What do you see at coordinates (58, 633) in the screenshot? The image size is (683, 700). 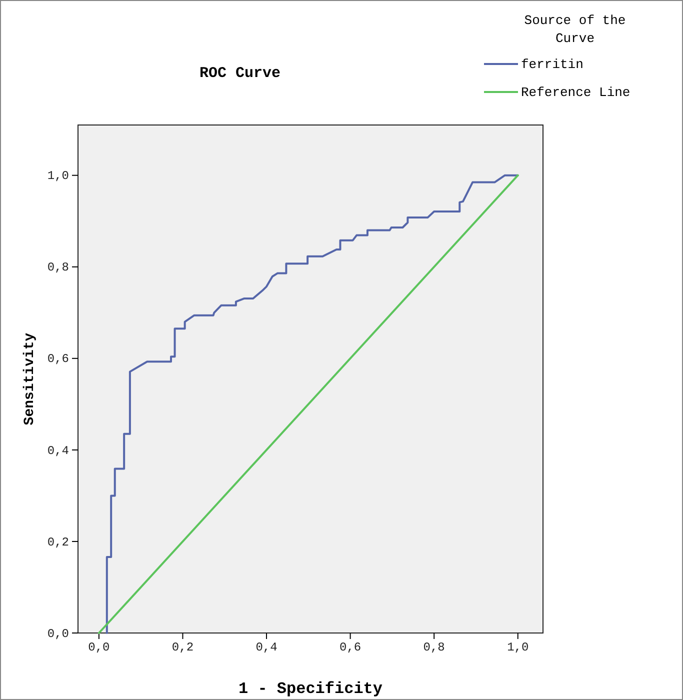 I see `y-tick-label: 0,0` at bounding box center [58, 633].